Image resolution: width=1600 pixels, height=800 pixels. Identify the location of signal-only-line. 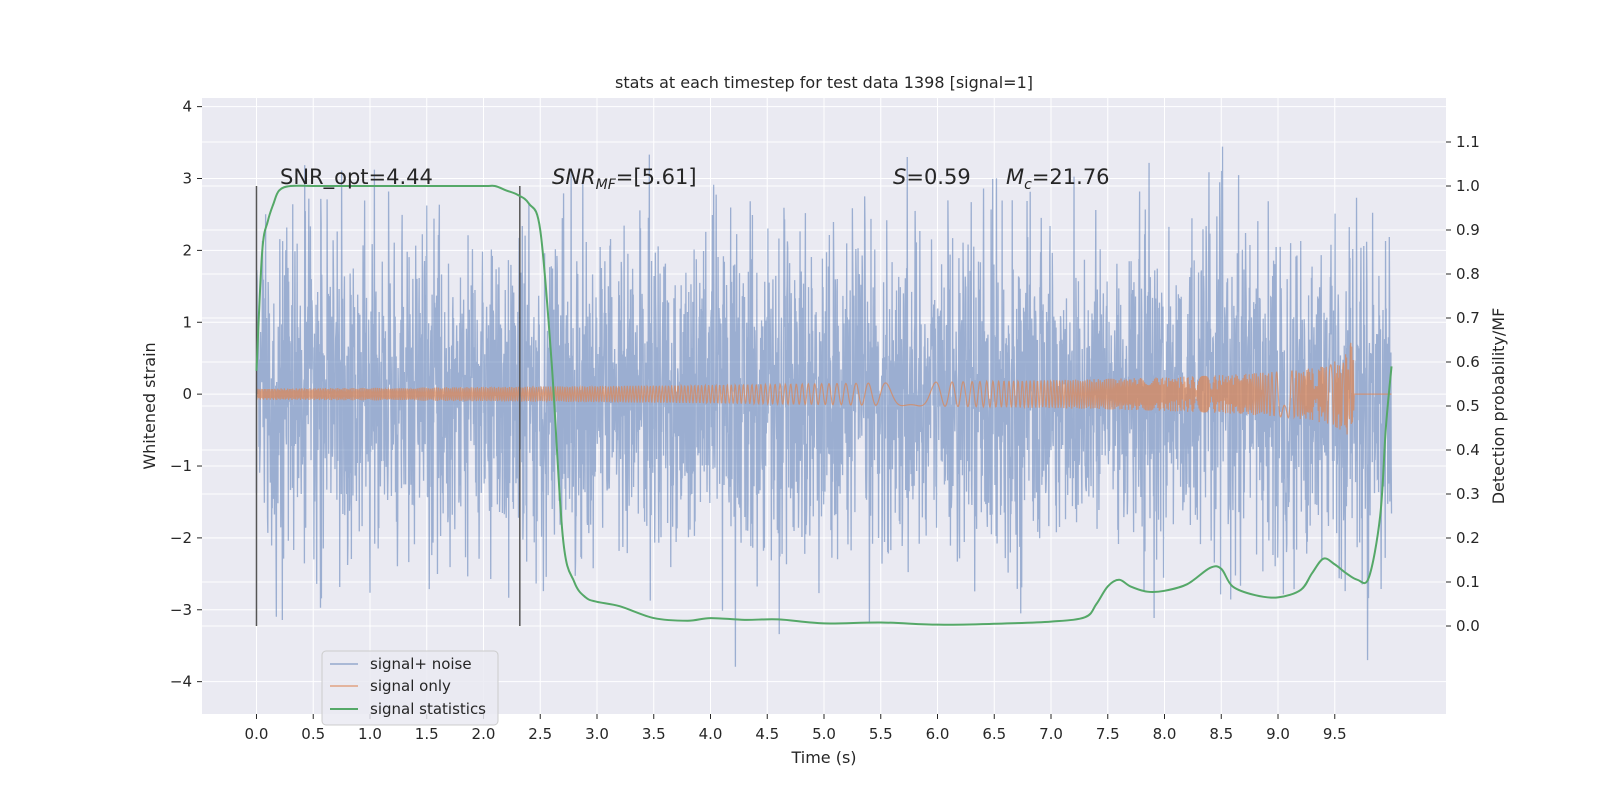
(823, 388).